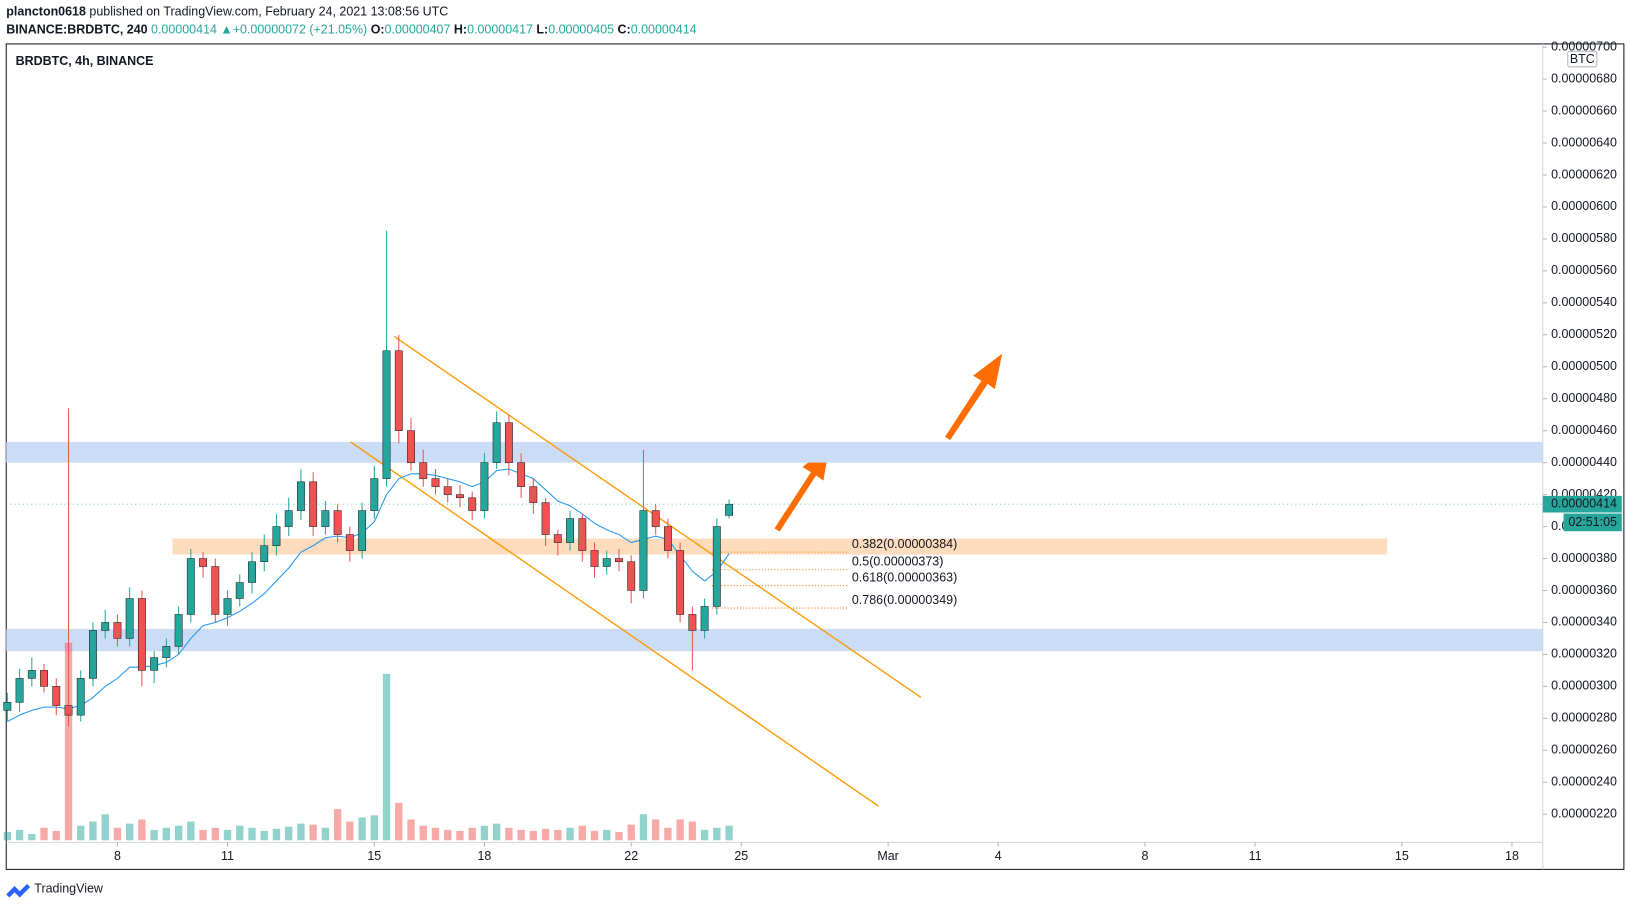 The width and height of the screenshot is (1627, 905). I want to click on y-tick-label: 0.00000600, so click(1584, 206).